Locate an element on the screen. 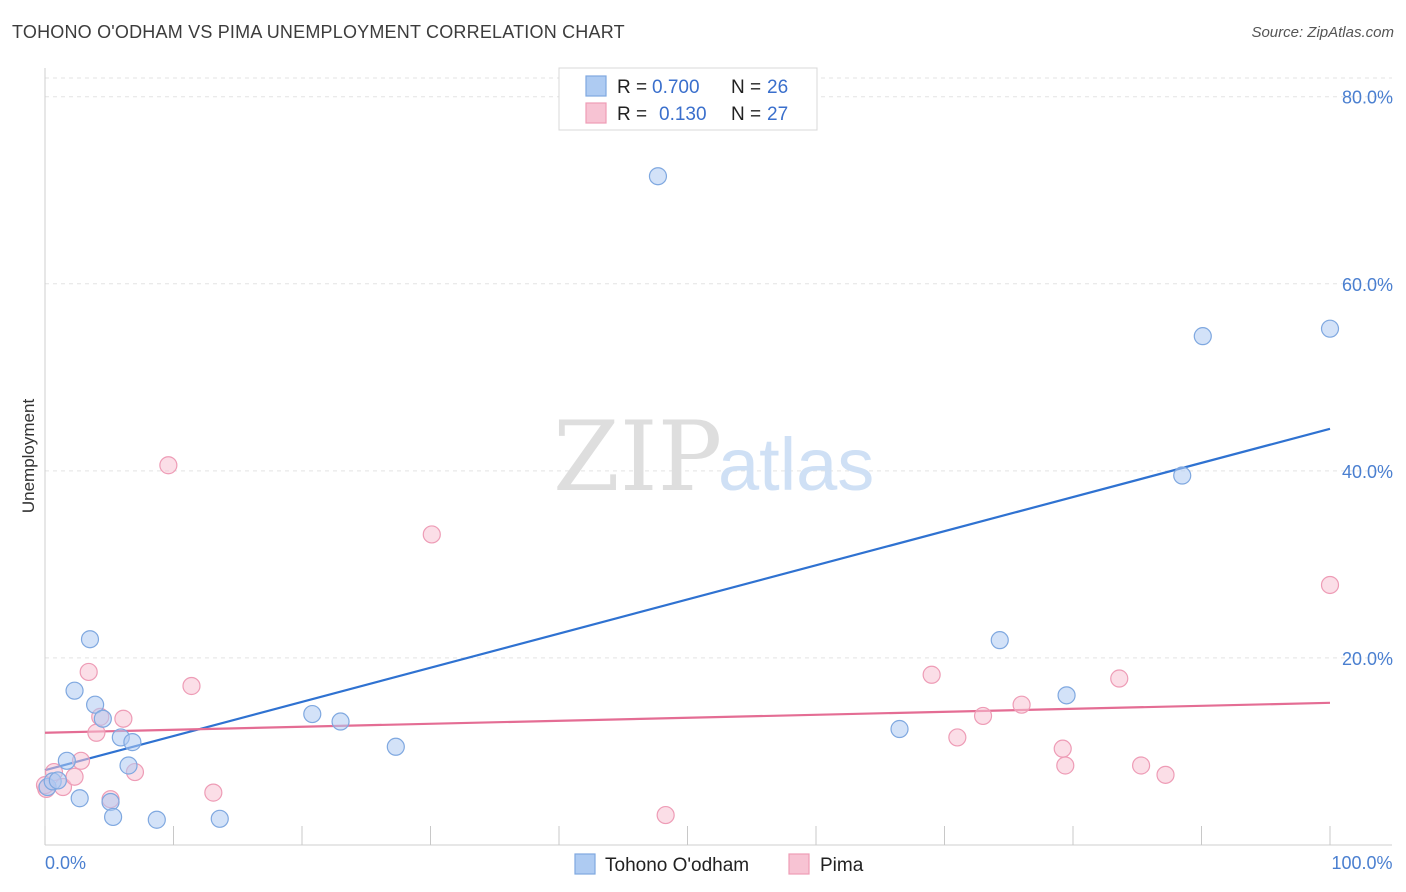 Image resolution: width=1406 pixels, height=892 pixels. legend-r-value-tohono: 0.700 is located at coordinates (676, 87).